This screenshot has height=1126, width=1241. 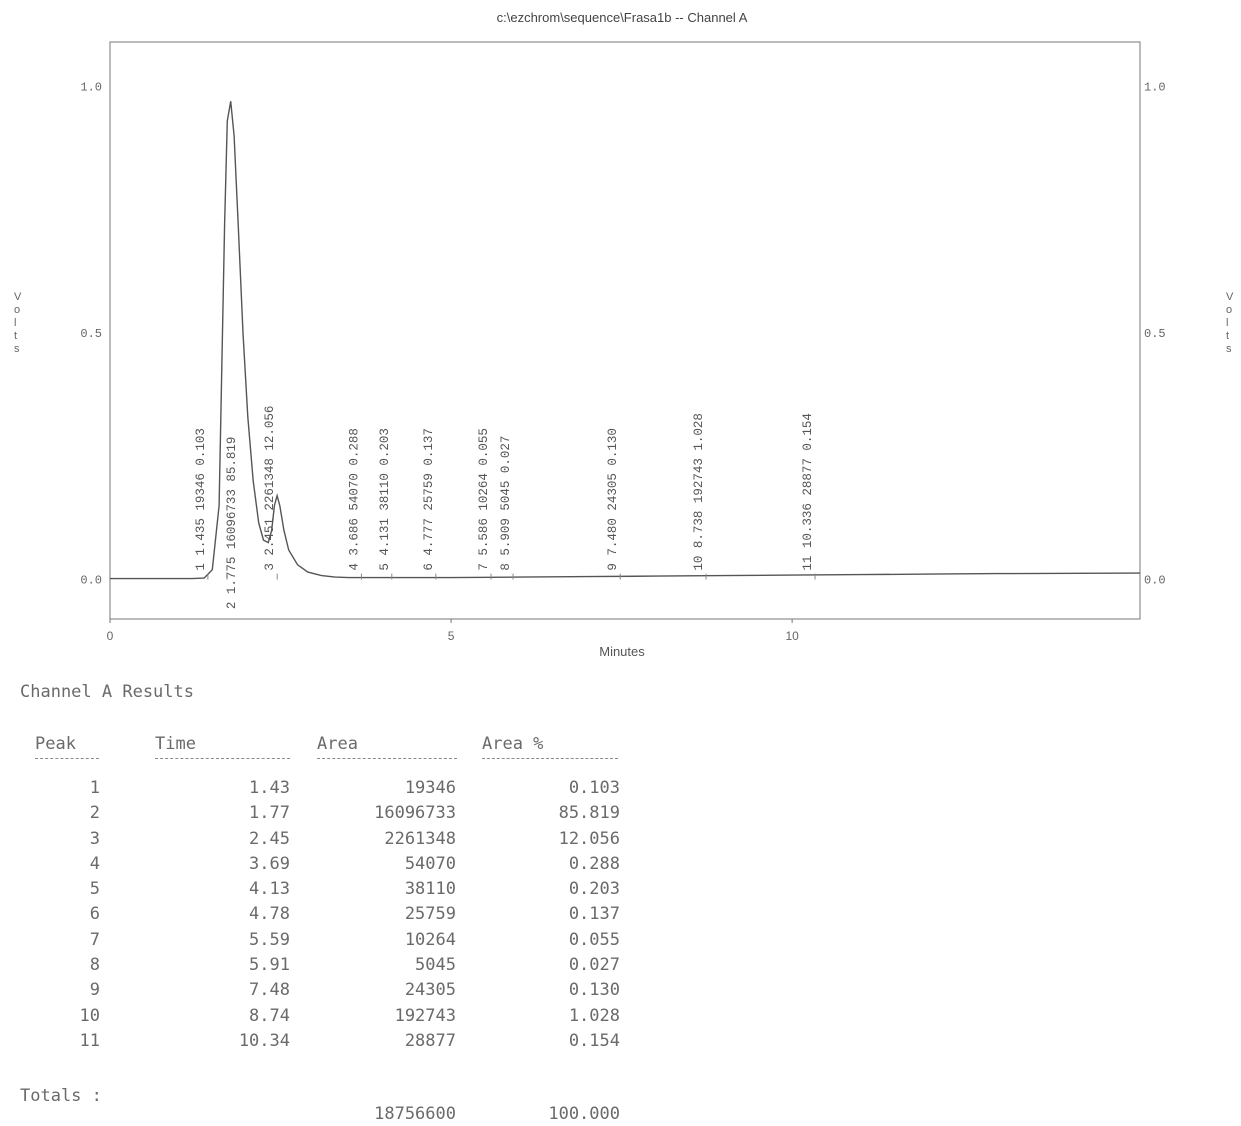 What do you see at coordinates (91, 87) in the screenshot?
I see `y-tick-label-left: 1.0` at bounding box center [91, 87].